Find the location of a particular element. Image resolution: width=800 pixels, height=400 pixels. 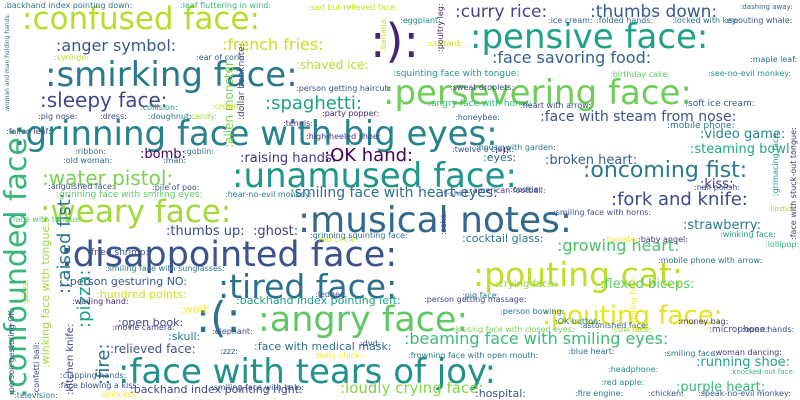

cloud-word: :thumbs down: is located at coordinates (654, 12).